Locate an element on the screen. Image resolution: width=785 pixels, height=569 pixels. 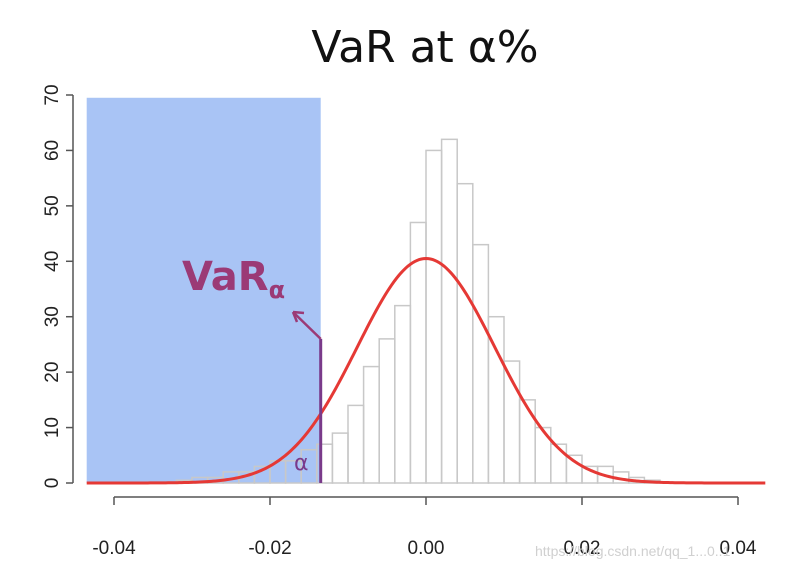
x-tick-label: -0.04 is located at coordinates (114, 548).